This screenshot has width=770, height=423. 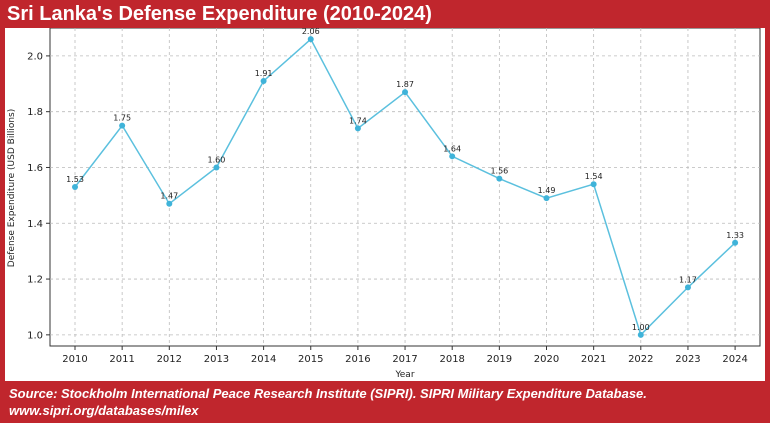 What do you see at coordinates (75, 179) in the screenshot?
I see `data-label: 1.53` at bounding box center [75, 179].